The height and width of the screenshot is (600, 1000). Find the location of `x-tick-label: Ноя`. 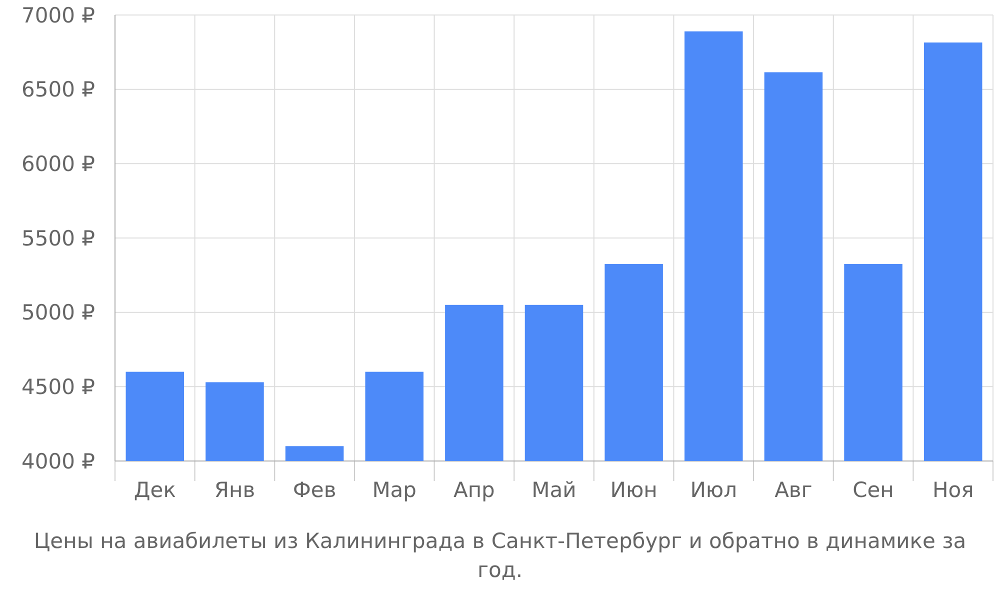

x-tick-label: Ноя is located at coordinates (953, 490).